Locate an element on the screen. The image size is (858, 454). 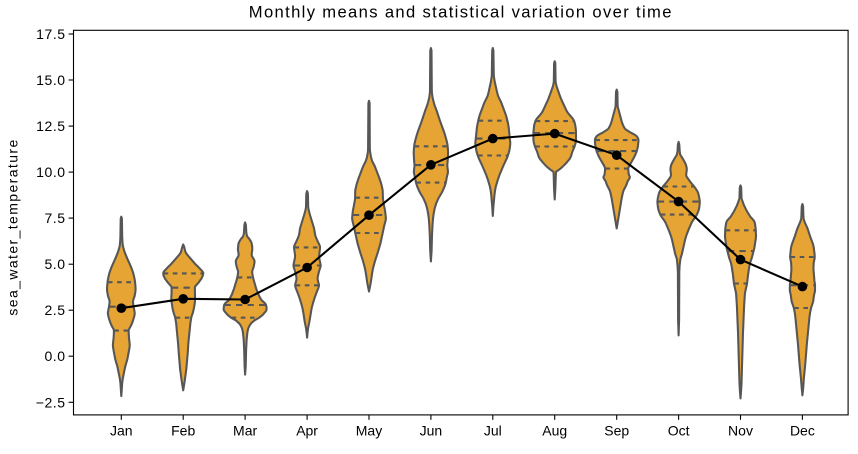
svg-text: 12.5 is located at coordinates (50, 126).